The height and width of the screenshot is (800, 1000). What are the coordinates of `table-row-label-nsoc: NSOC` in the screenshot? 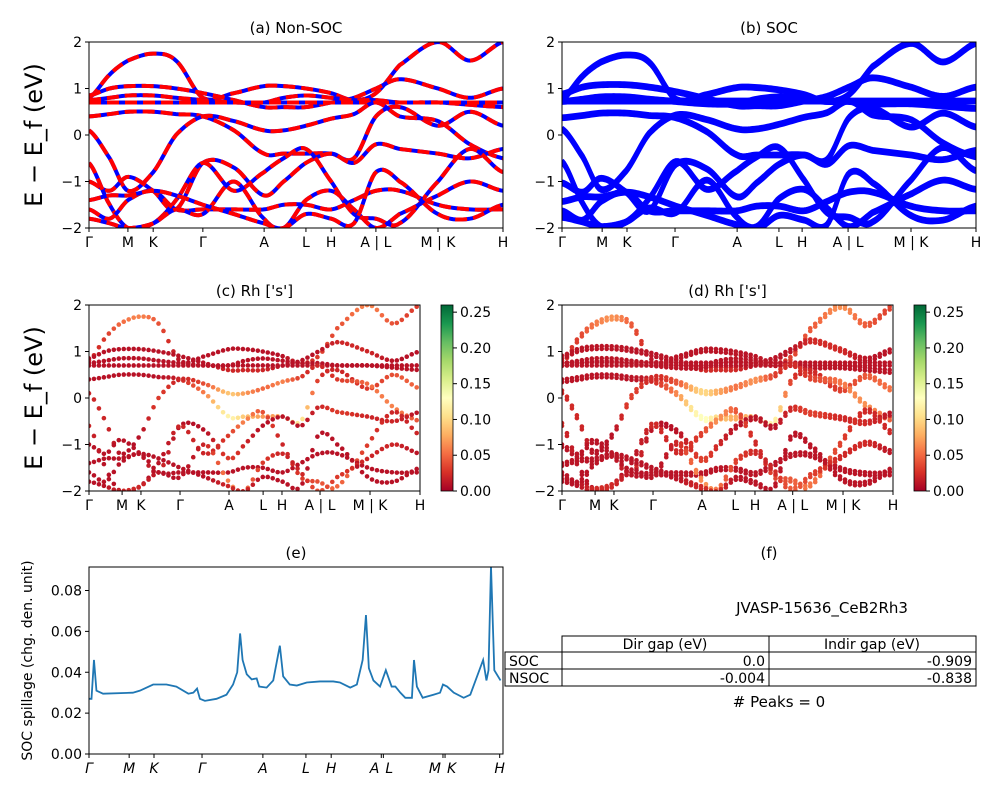 It's located at (529, 679).